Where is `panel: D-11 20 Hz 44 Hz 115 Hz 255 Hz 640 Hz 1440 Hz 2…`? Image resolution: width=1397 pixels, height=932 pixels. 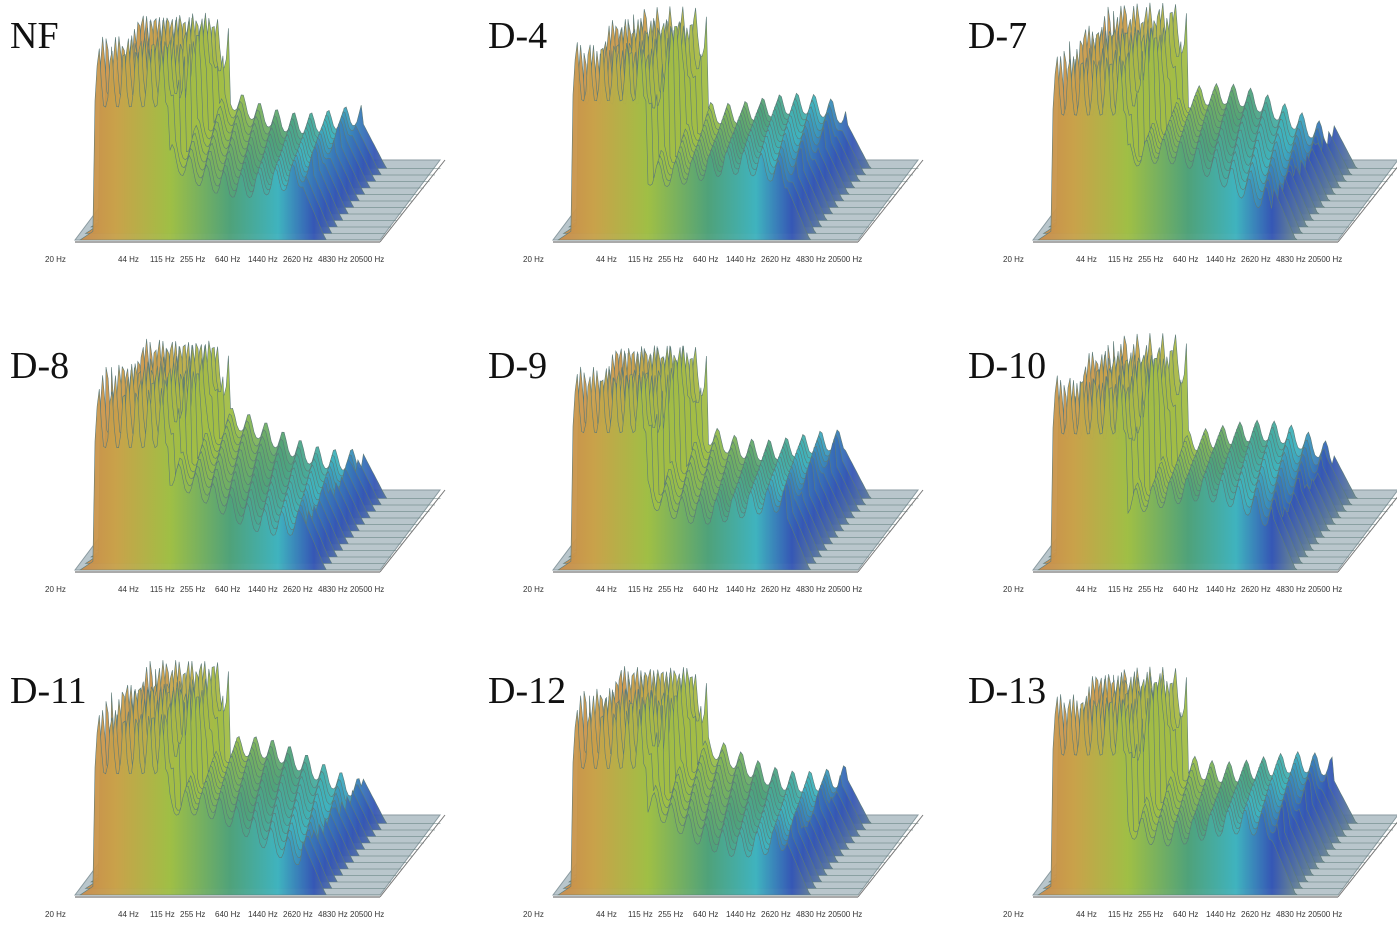
panel: D-11 20 Hz 44 Hz 115 Hz 255 Hz 640 Hz 1440 Hz 2… is located at coordinates (228, 789).